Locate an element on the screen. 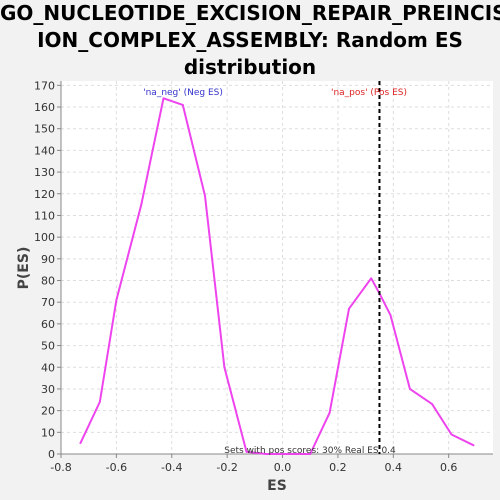  y-tick-label: 60 is located at coordinates (48, 324).